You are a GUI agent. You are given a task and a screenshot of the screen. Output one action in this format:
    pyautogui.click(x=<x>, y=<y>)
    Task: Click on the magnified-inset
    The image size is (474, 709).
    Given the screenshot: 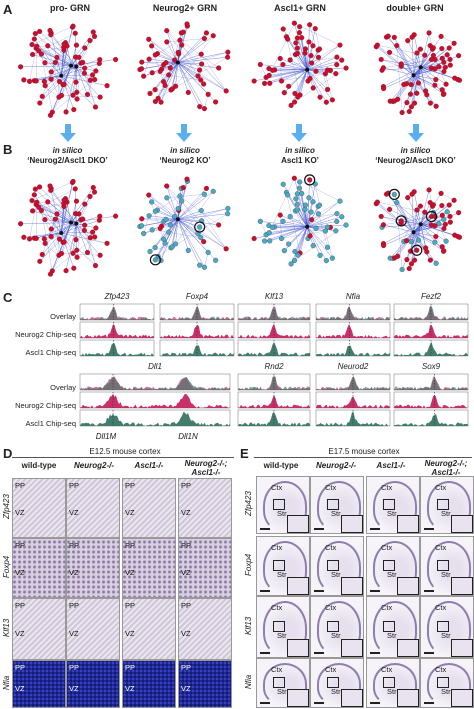 What is the action you would take?
    pyautogui.click(x=298, y=698)
    